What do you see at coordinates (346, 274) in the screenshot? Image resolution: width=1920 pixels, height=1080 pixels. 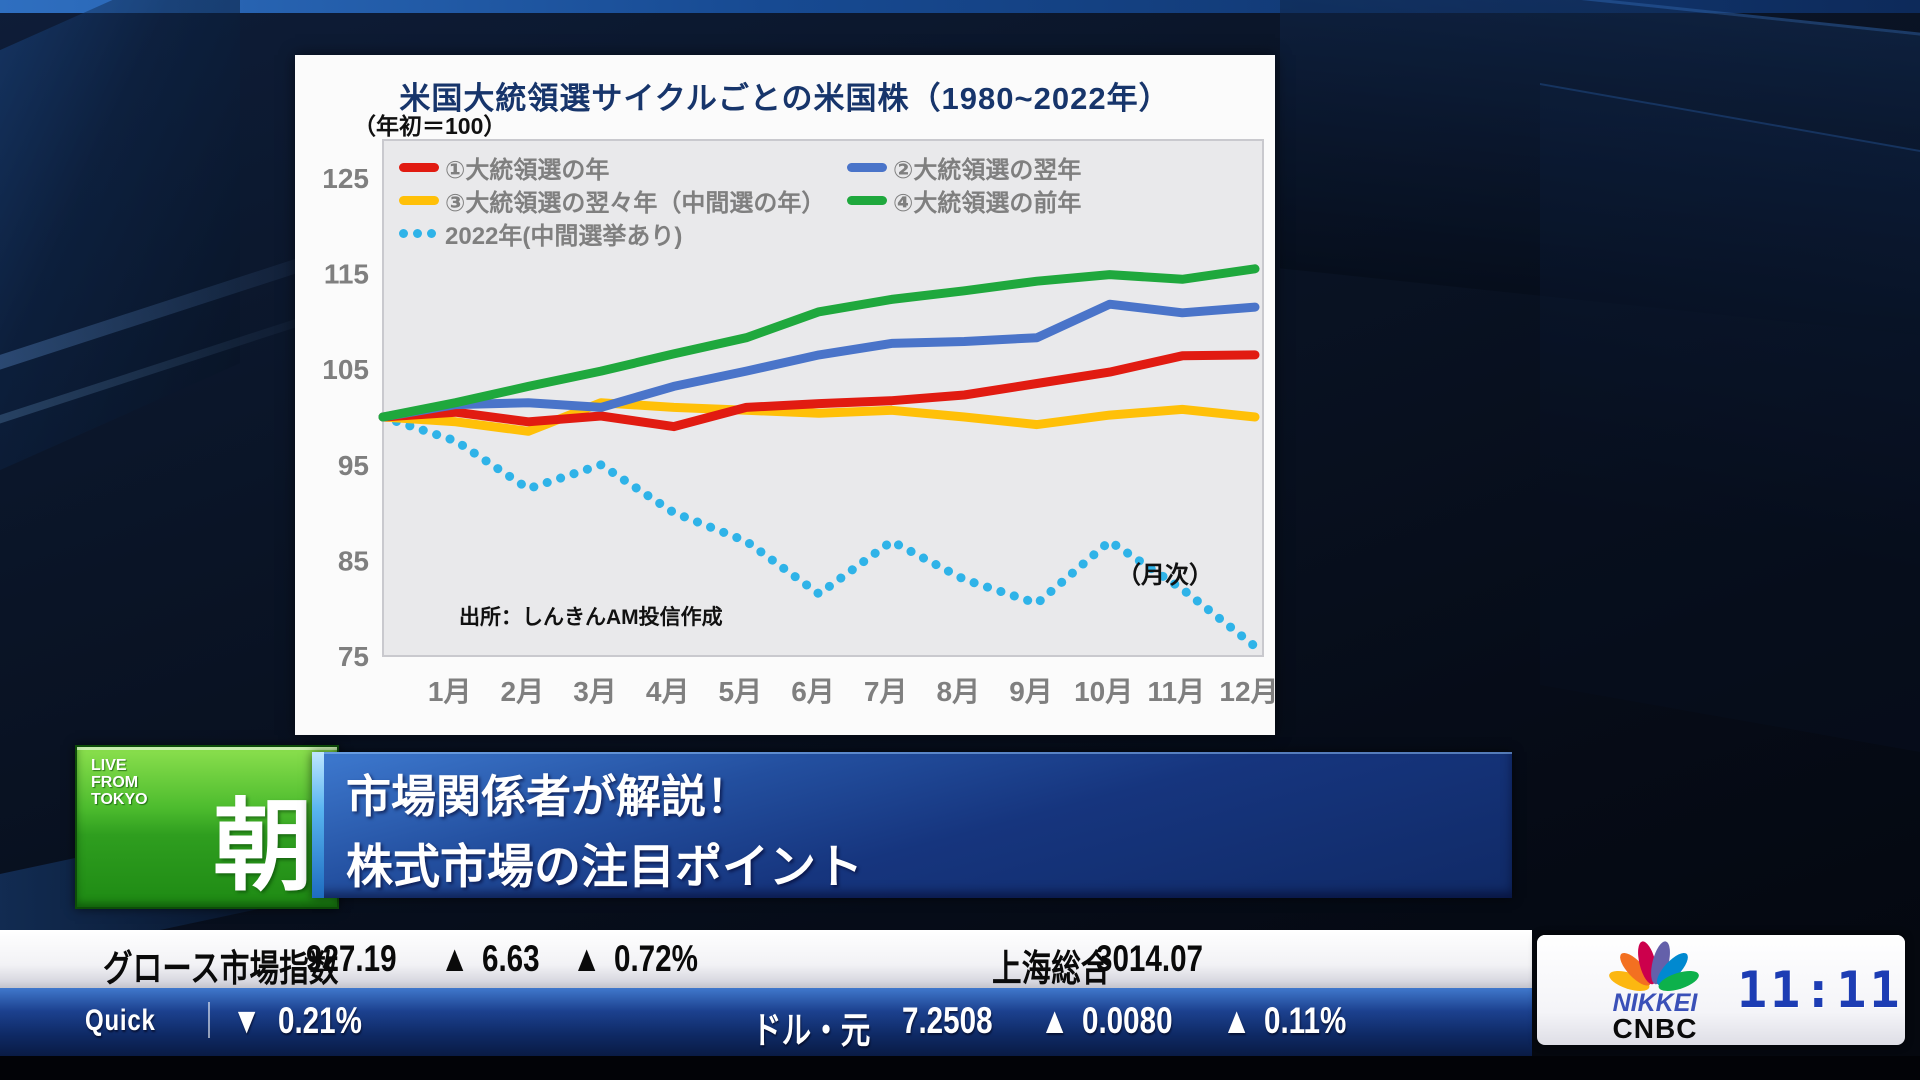 I see `y-axis-tick: 115` at bounding box center [346, 274].